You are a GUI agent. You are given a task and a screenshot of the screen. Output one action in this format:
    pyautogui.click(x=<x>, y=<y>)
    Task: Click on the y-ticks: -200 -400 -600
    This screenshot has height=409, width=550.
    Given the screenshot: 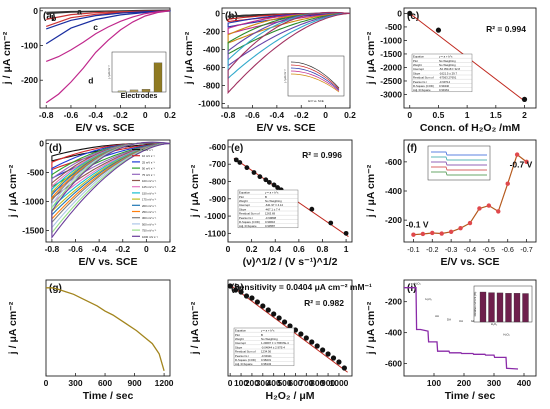 What is the action you would take?
    pyautogui.click(x=396, y=191)
    